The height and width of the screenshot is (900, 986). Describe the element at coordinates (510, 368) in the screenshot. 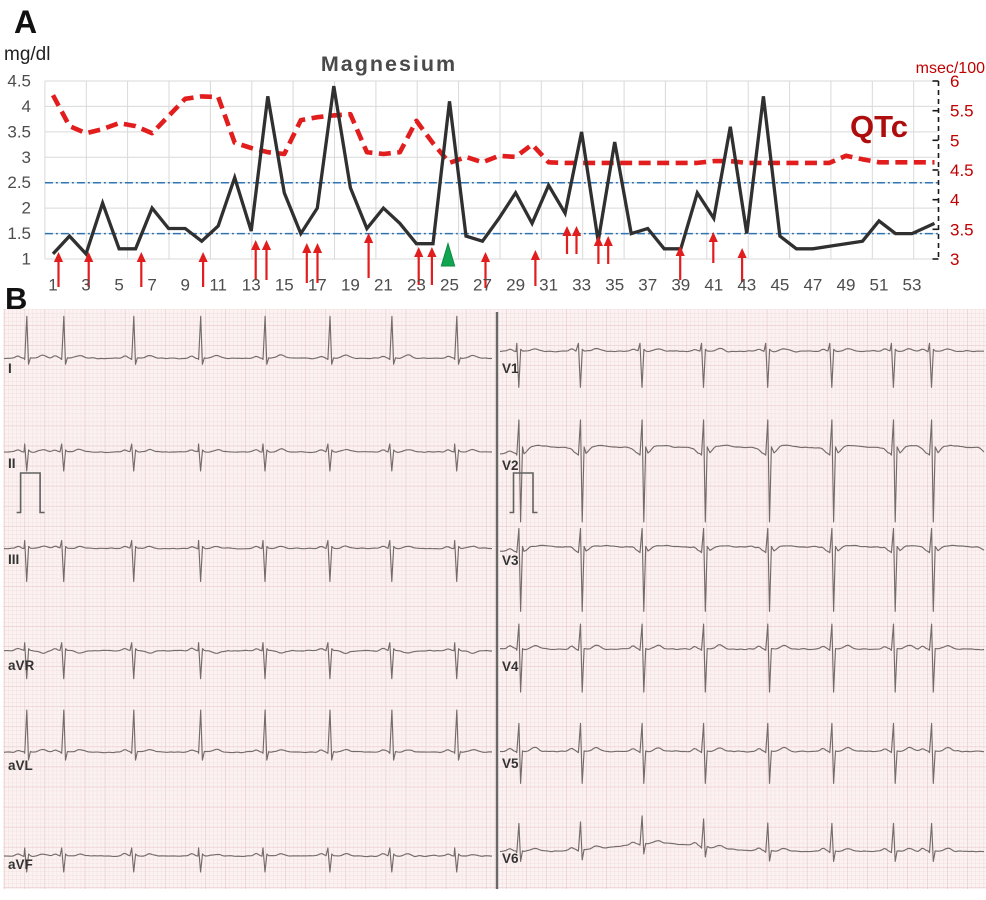

I see `svg-text: V1` at that location.